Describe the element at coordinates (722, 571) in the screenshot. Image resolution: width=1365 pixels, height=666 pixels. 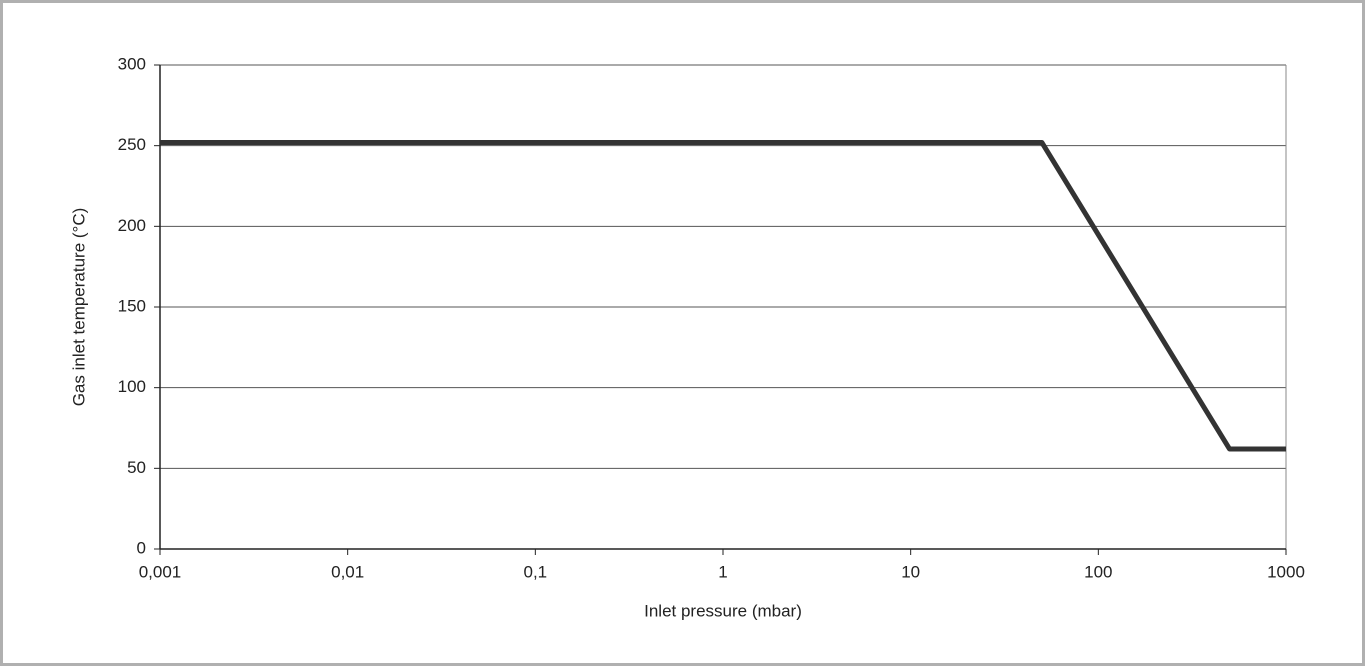
I see `x-tick-label: 1` at that location.